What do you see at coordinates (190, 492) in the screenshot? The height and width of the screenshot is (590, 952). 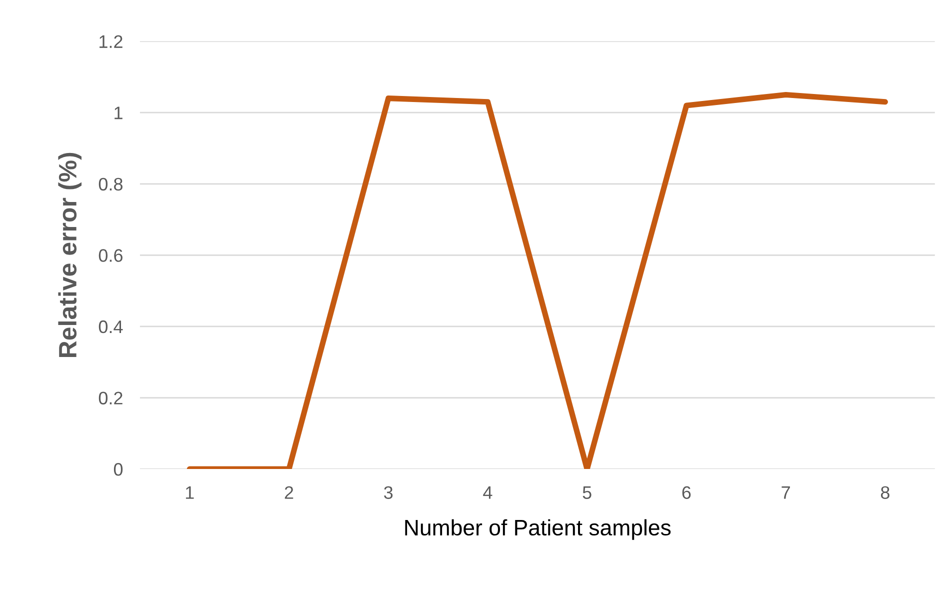 I see `x-tick-label: 1` at bounding box center [190, 492].